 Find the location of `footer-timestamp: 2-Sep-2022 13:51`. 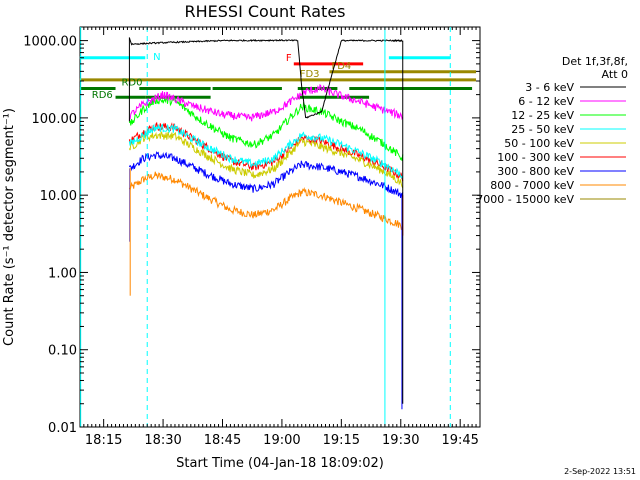

footer-timestamp: 2-Sep-2022 13:51 is located at coordinates (600, 471).